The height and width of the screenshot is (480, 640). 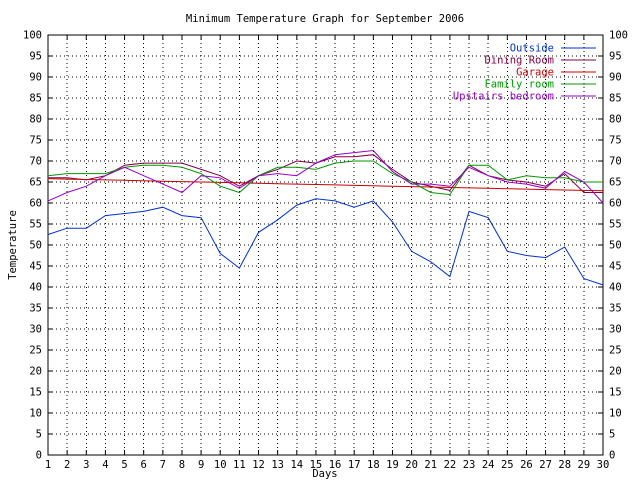 What do you see at coordinates (615, 204) in the screenshot?
I see `y-tick-label-right: 60` at bounding box center [615, 204].